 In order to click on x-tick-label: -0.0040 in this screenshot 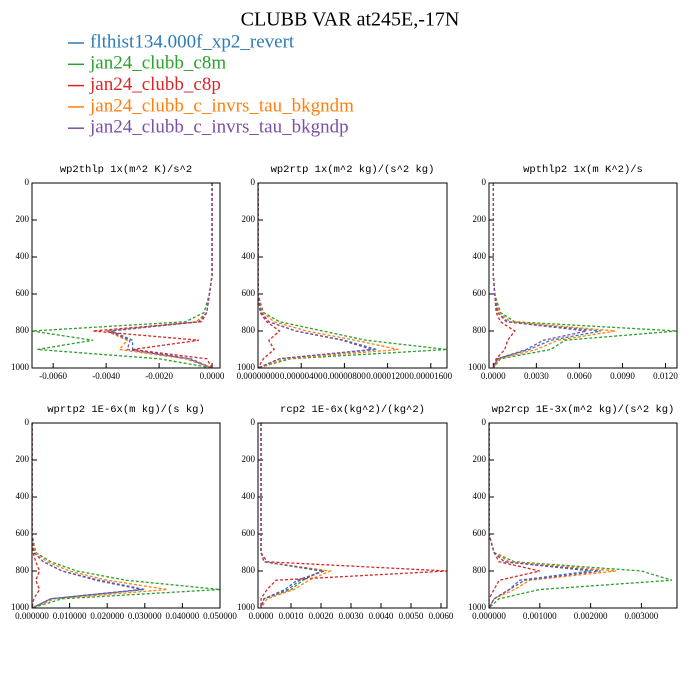, I will do `click(106, 376)`.